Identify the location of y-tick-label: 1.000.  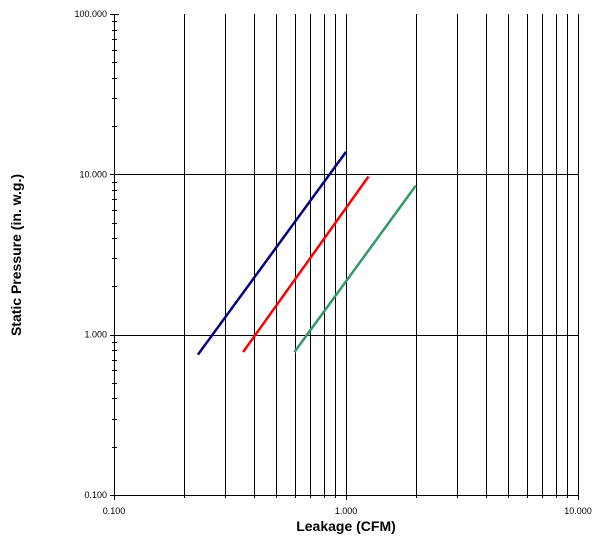
(95, 335).